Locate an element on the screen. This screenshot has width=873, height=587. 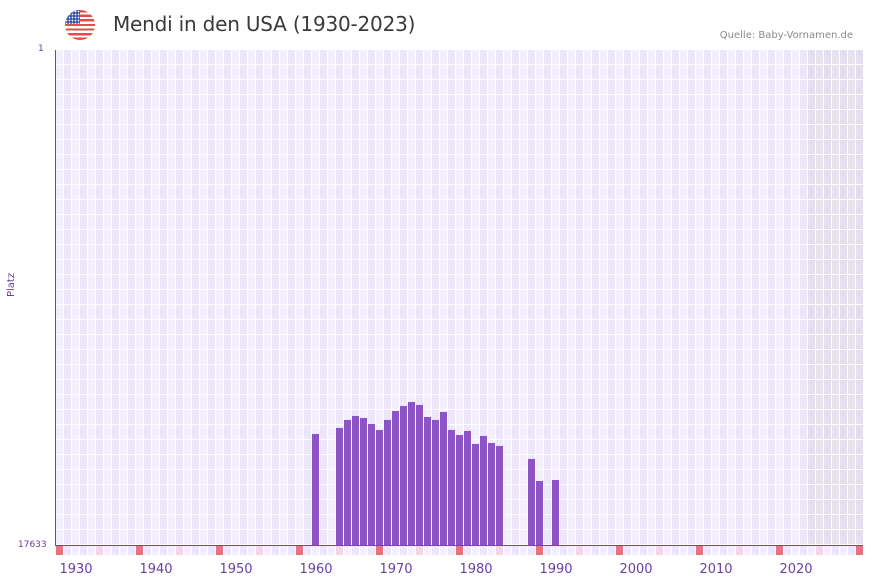
bar-1980 is located at coordinates (475, 494).